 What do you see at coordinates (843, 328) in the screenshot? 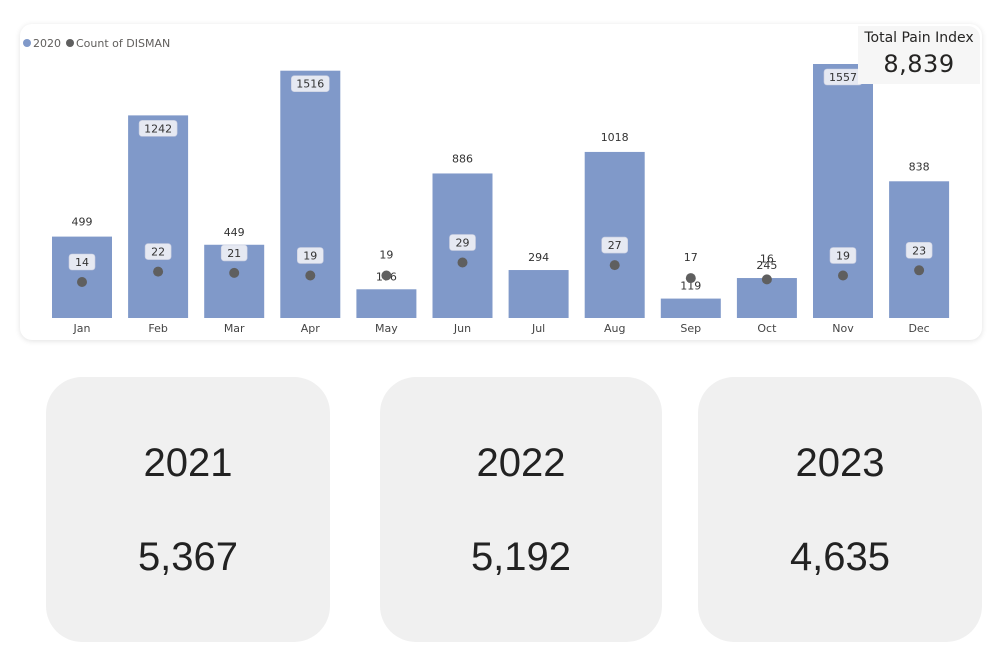
I see `x-tick-label: Nov` at bounding box center [843, 328].